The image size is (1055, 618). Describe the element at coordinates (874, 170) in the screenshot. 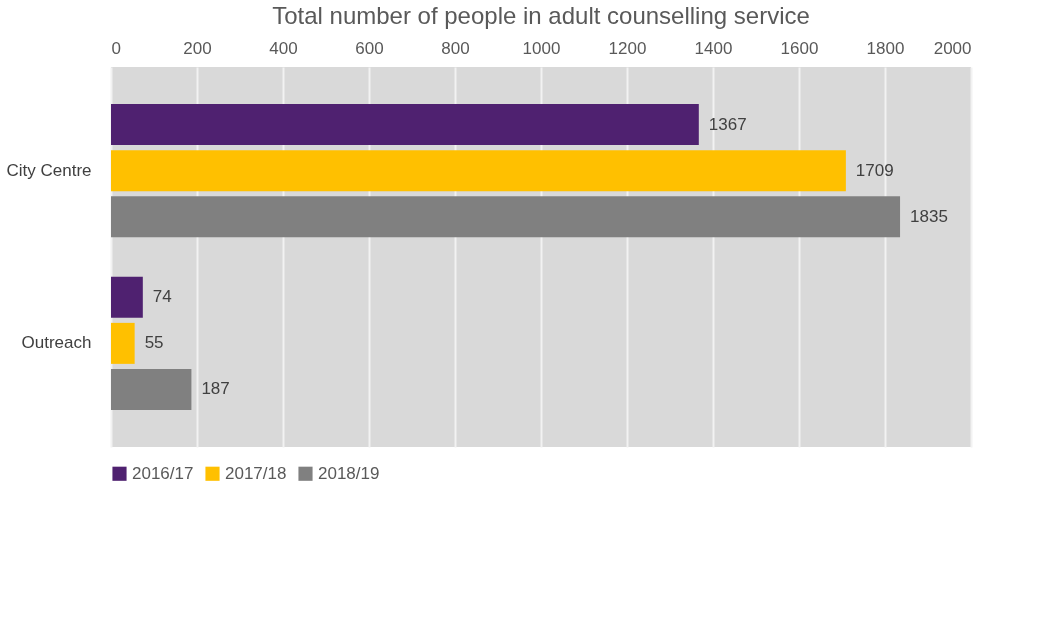

I see `data-label: 1709` at that location.